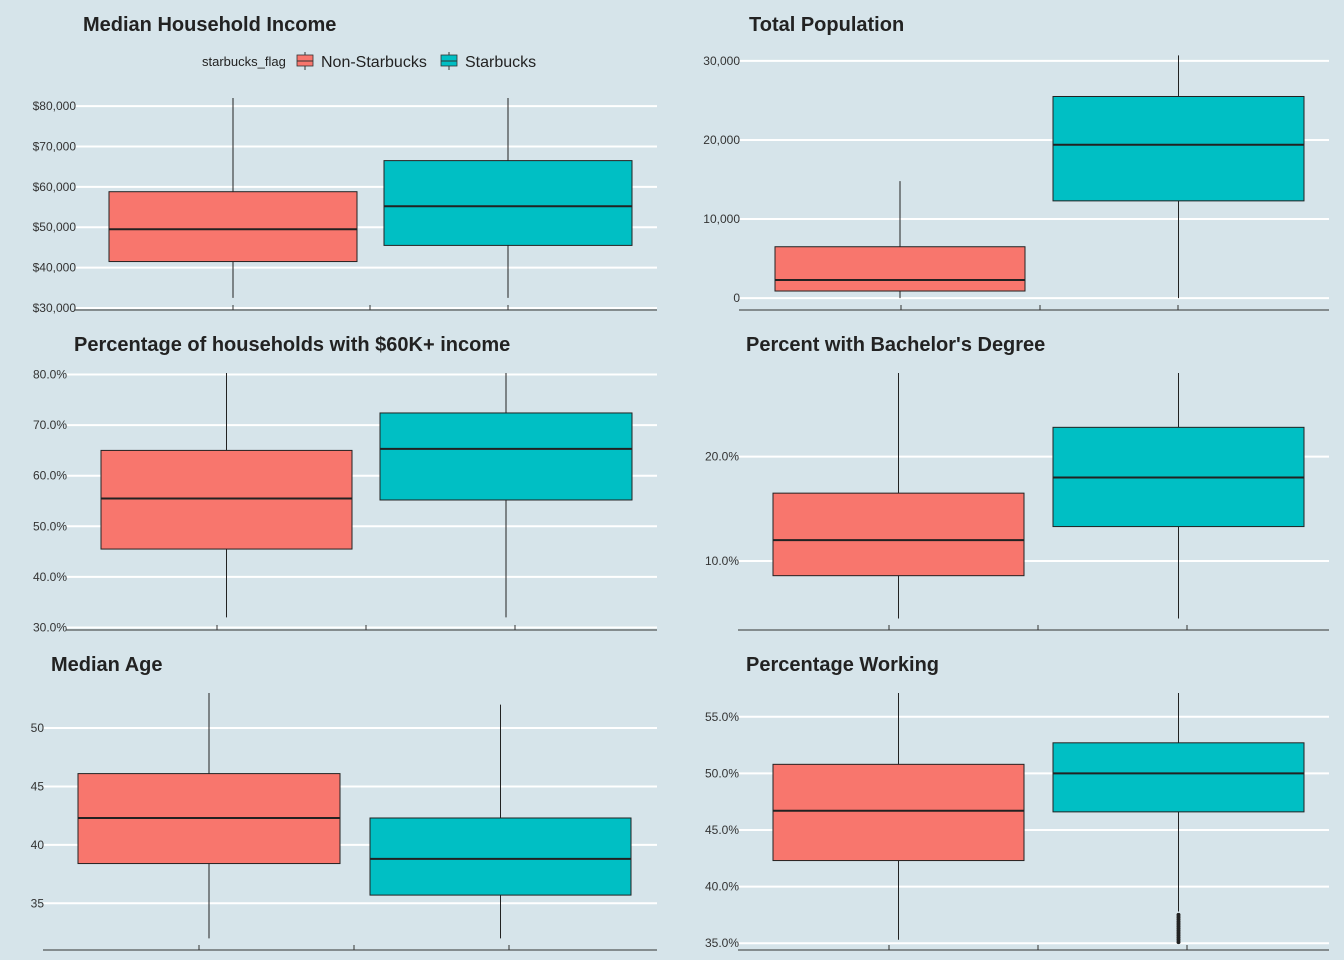 The image size is (1344, 960). I want to click on y-tick-label: 80.0%, so click(50, 375).